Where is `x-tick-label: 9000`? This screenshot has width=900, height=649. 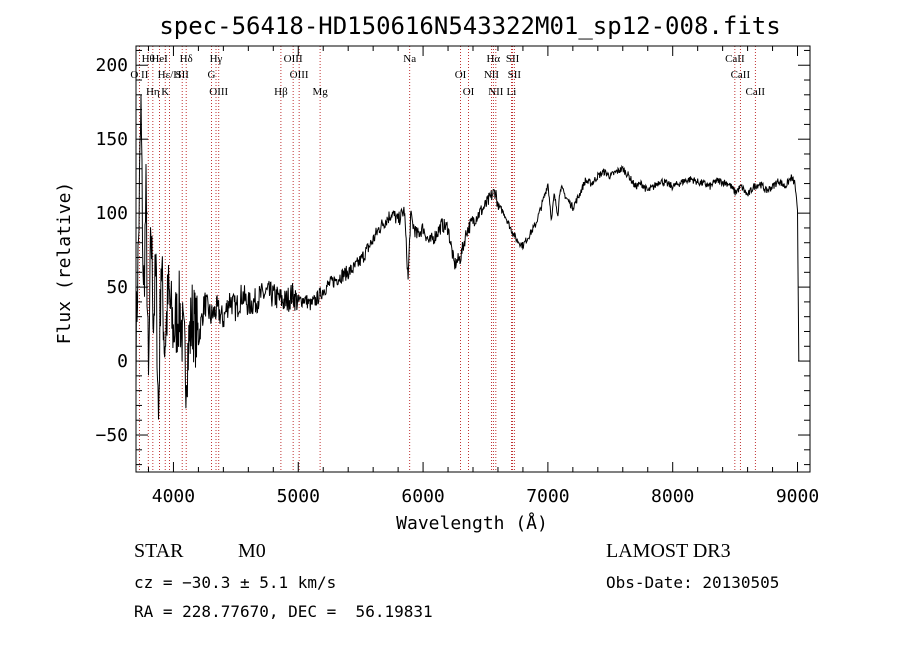
x-tick-label: 9000 is located at coordinates (797, 496).